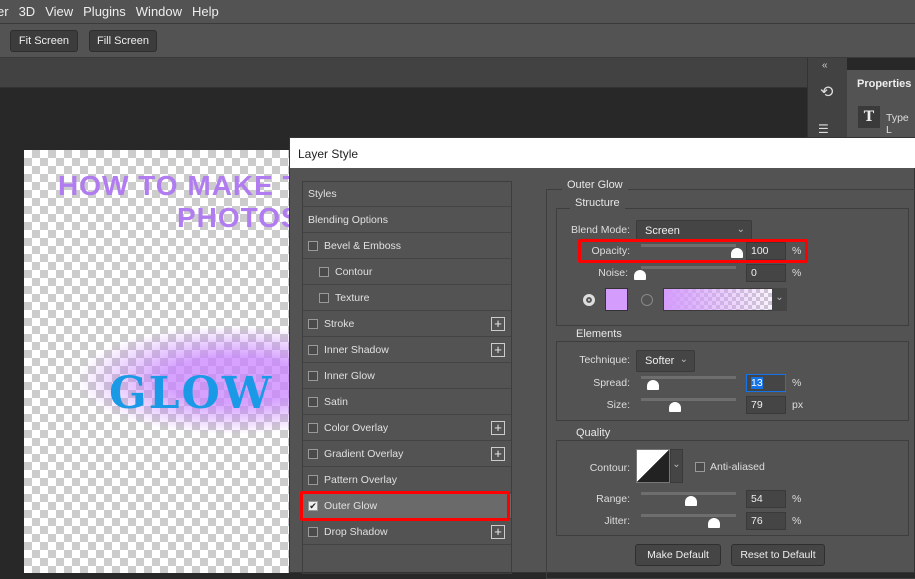 Image resolution: width=915 pixels, height=579 pixels. Describe the element at coordinates (766, 405) in the screenshot. I see `size-input: 79` at that location.